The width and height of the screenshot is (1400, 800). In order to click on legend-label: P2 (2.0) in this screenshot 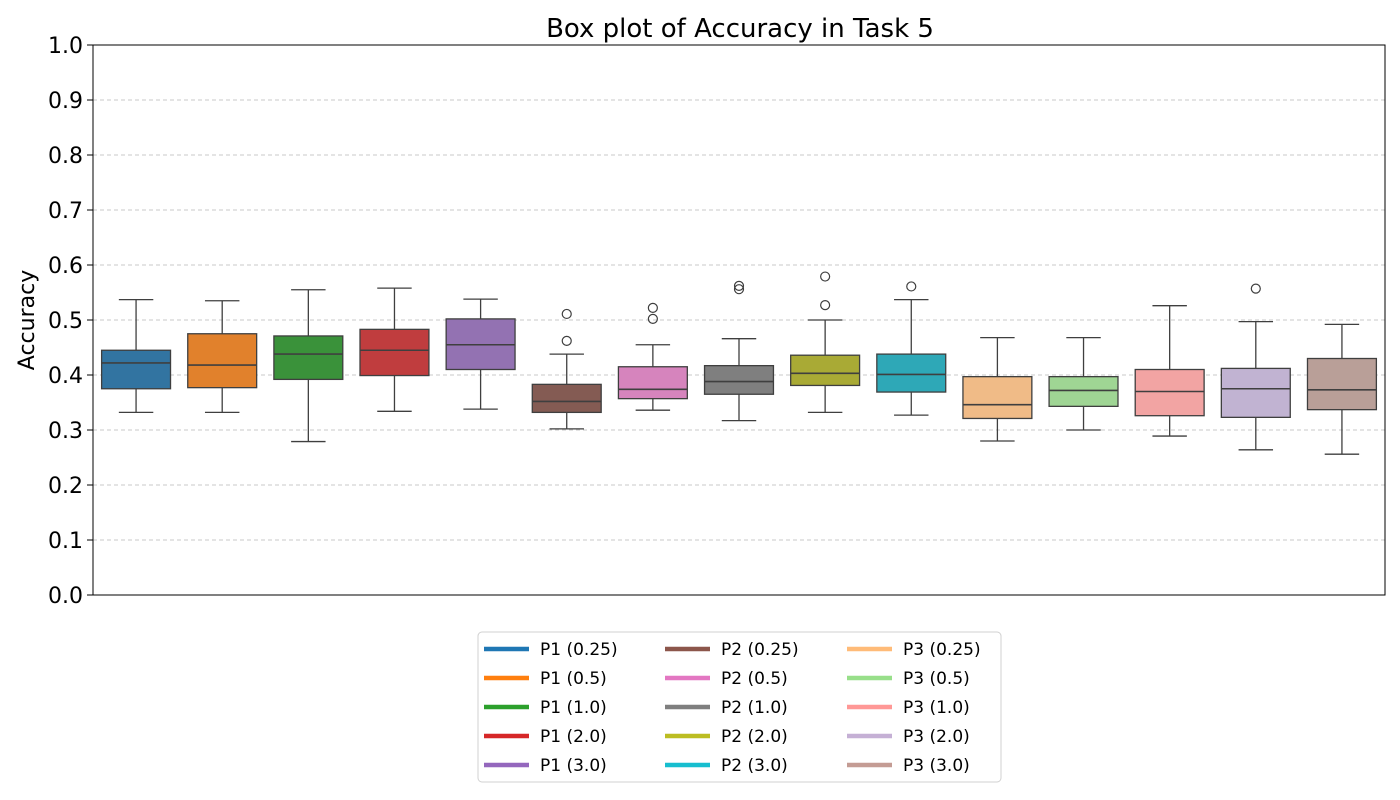, I will do `click(754, 737)`.